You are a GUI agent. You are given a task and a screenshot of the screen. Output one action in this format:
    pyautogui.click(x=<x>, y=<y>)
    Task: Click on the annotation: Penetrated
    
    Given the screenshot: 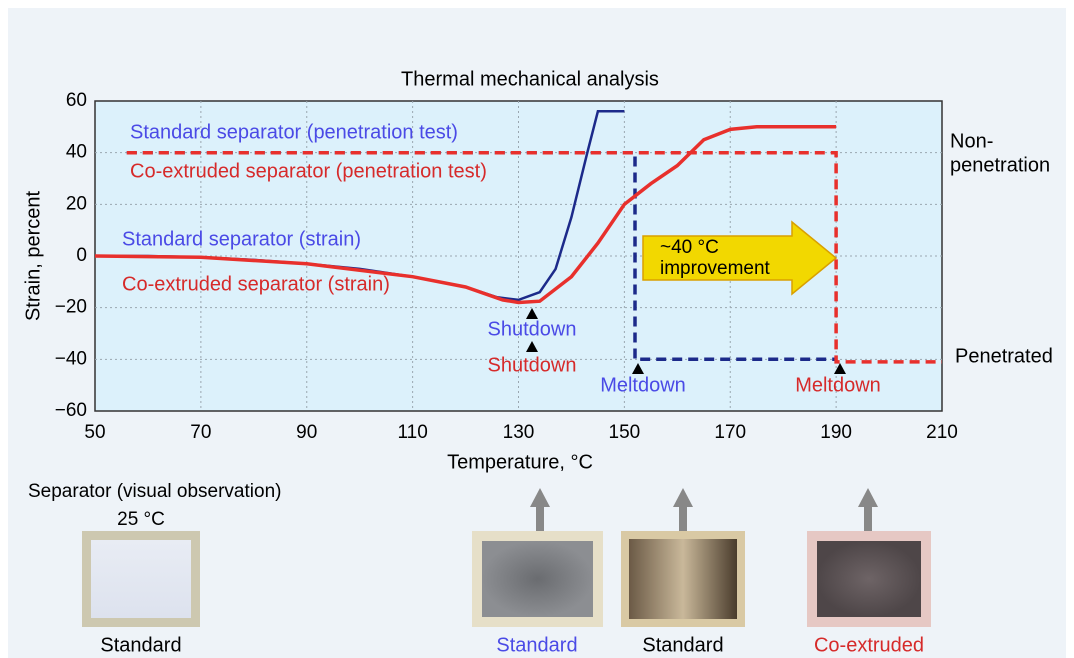 What is the action you would take?
    pyautogui.click(x=1004, y=356)
    